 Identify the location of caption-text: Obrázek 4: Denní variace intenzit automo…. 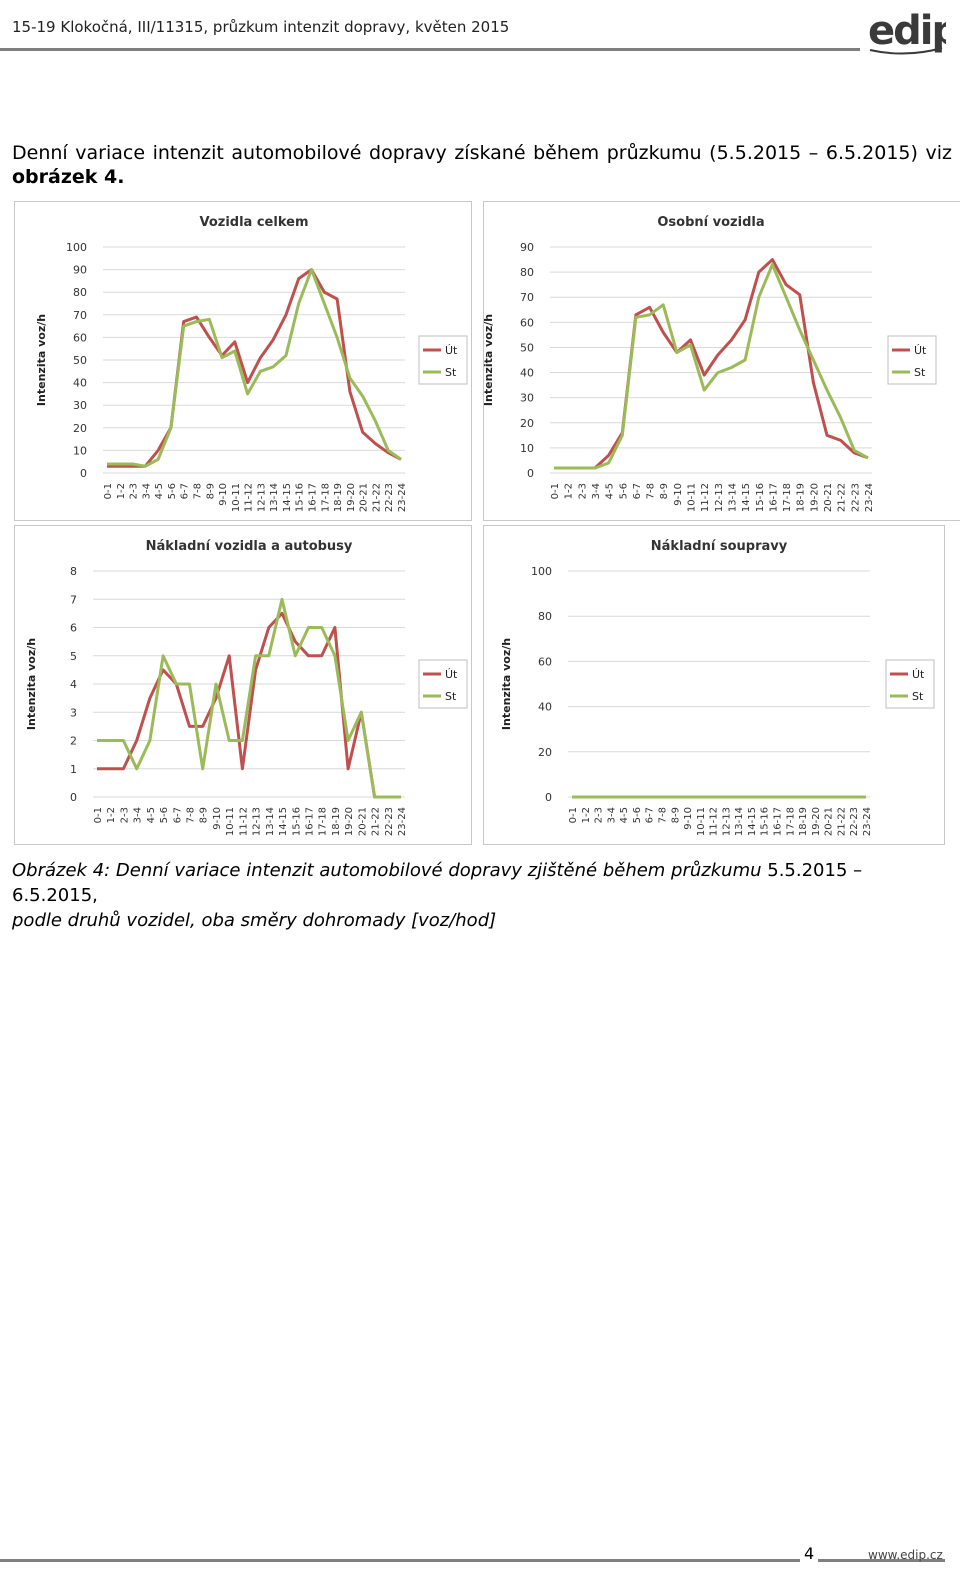
(387, 870).